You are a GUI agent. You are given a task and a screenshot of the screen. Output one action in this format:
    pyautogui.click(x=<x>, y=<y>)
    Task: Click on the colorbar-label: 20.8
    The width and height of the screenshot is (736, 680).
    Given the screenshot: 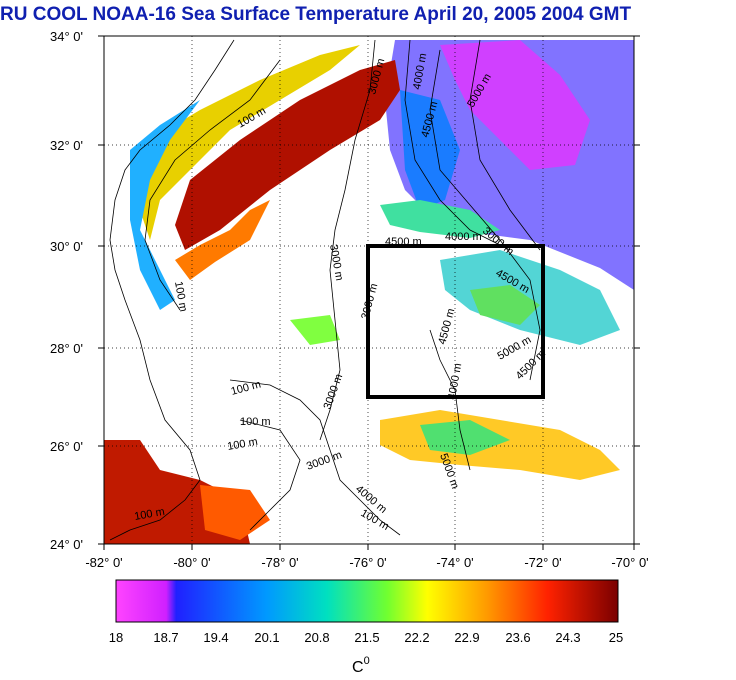 What is the action you would take?
    pyautogui.click(x=316, y=637)
    